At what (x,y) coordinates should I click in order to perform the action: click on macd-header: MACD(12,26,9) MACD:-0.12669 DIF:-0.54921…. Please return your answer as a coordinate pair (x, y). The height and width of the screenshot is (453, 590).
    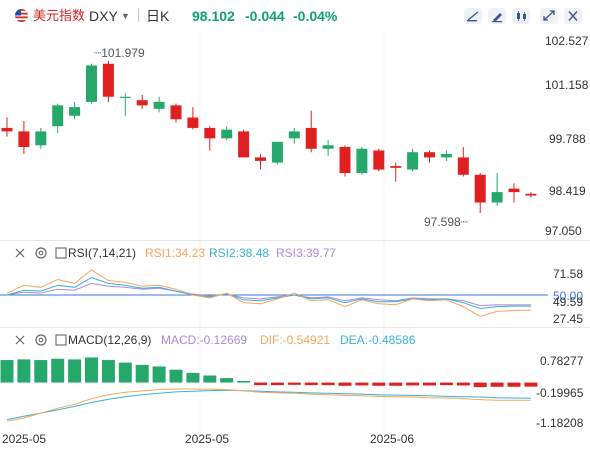
    Looking at the image, I should click on (295, 342).